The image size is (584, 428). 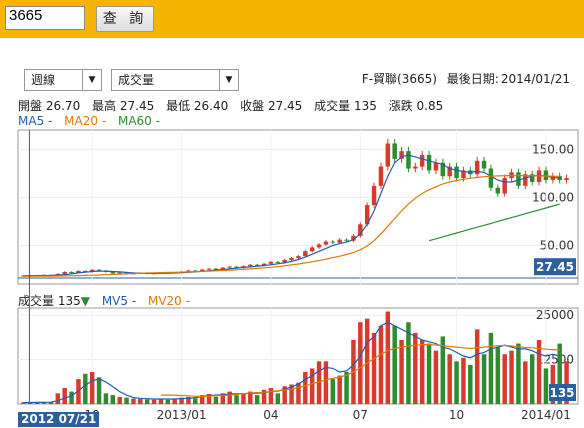 I want to click on current-price-label: 27.45, so click(x=555, y=267).